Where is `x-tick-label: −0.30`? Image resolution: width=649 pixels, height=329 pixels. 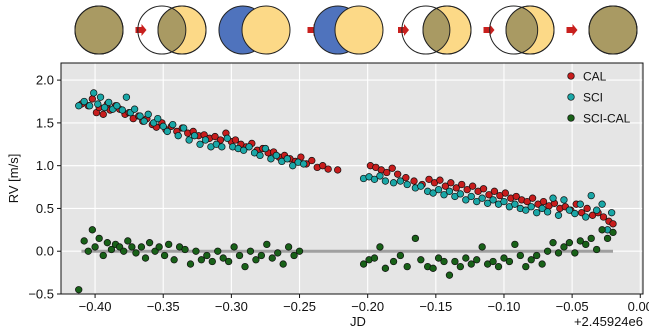 x-tick-label: −0.30 is located at coordinates (231, 306).